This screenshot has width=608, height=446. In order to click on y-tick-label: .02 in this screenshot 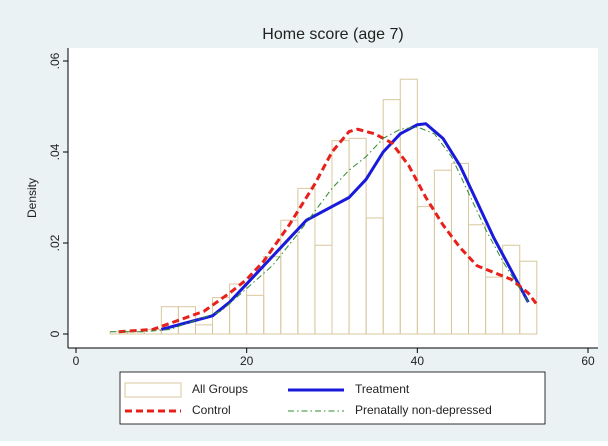, I will do `click(55, 242)`.